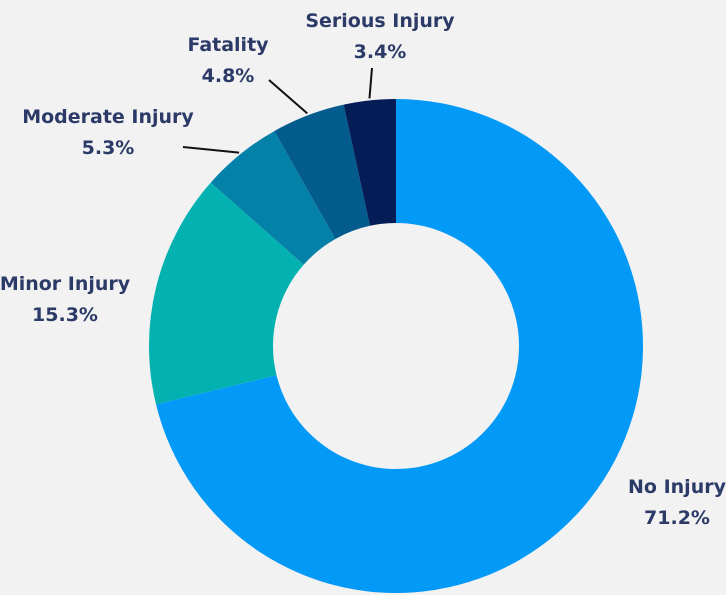 The image size is (726, 595). I want to click on label-pct-moderate-injury: 5.3%, so click(108, 148).